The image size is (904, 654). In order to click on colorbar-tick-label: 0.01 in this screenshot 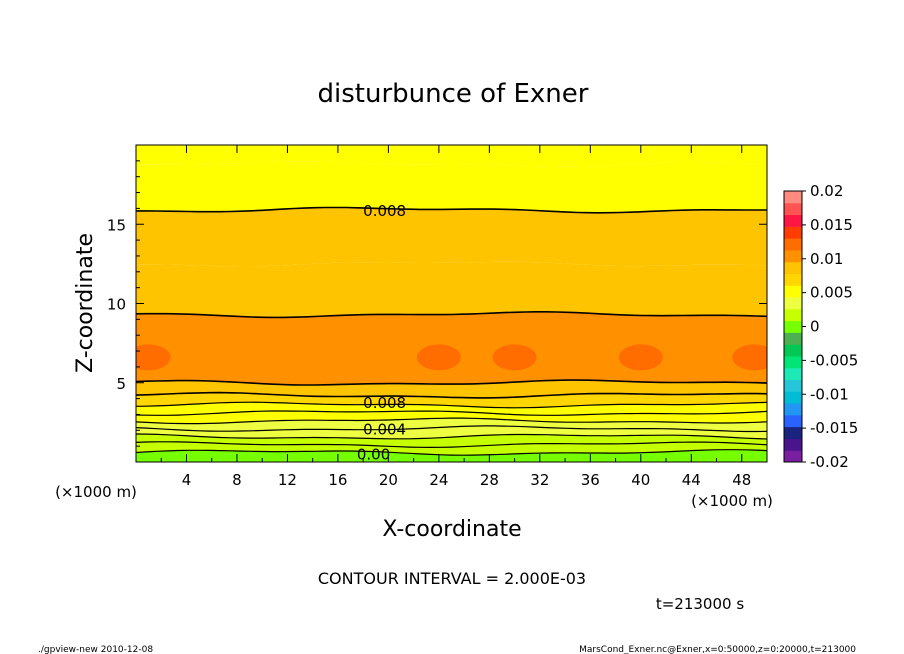, I will do `click(826, 259)`.